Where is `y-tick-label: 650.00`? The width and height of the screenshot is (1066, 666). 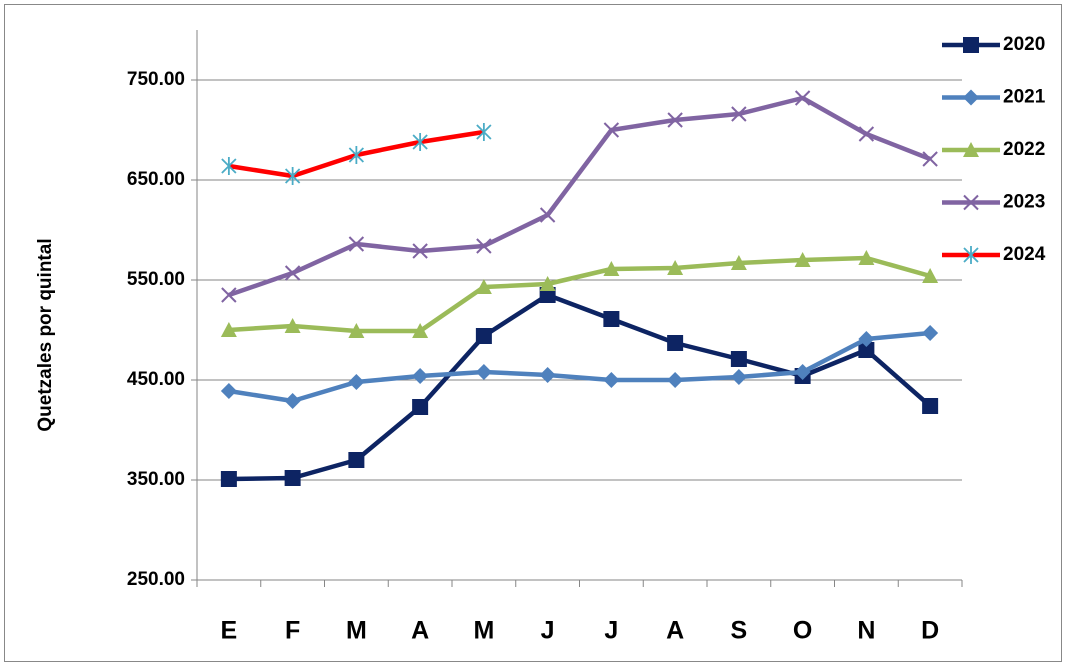
y-tick-label: 650.00 is located at coordinates (156, 179).